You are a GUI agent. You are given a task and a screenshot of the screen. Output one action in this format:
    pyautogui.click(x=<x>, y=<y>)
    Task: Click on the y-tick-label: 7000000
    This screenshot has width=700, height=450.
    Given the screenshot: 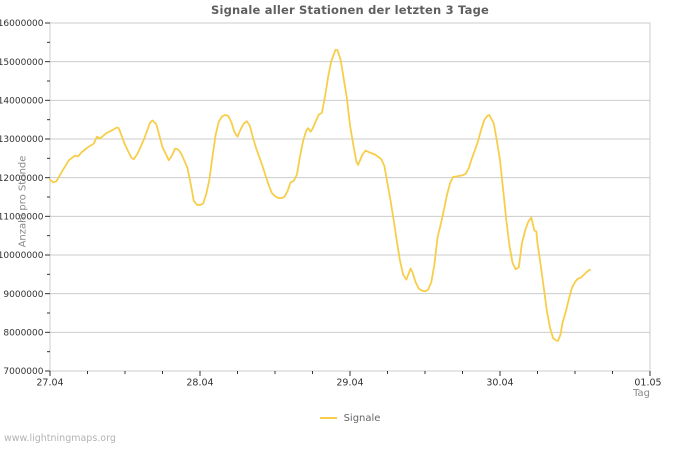 What is the action you would take?
    pyautogui.click(x=23, y=372)
    